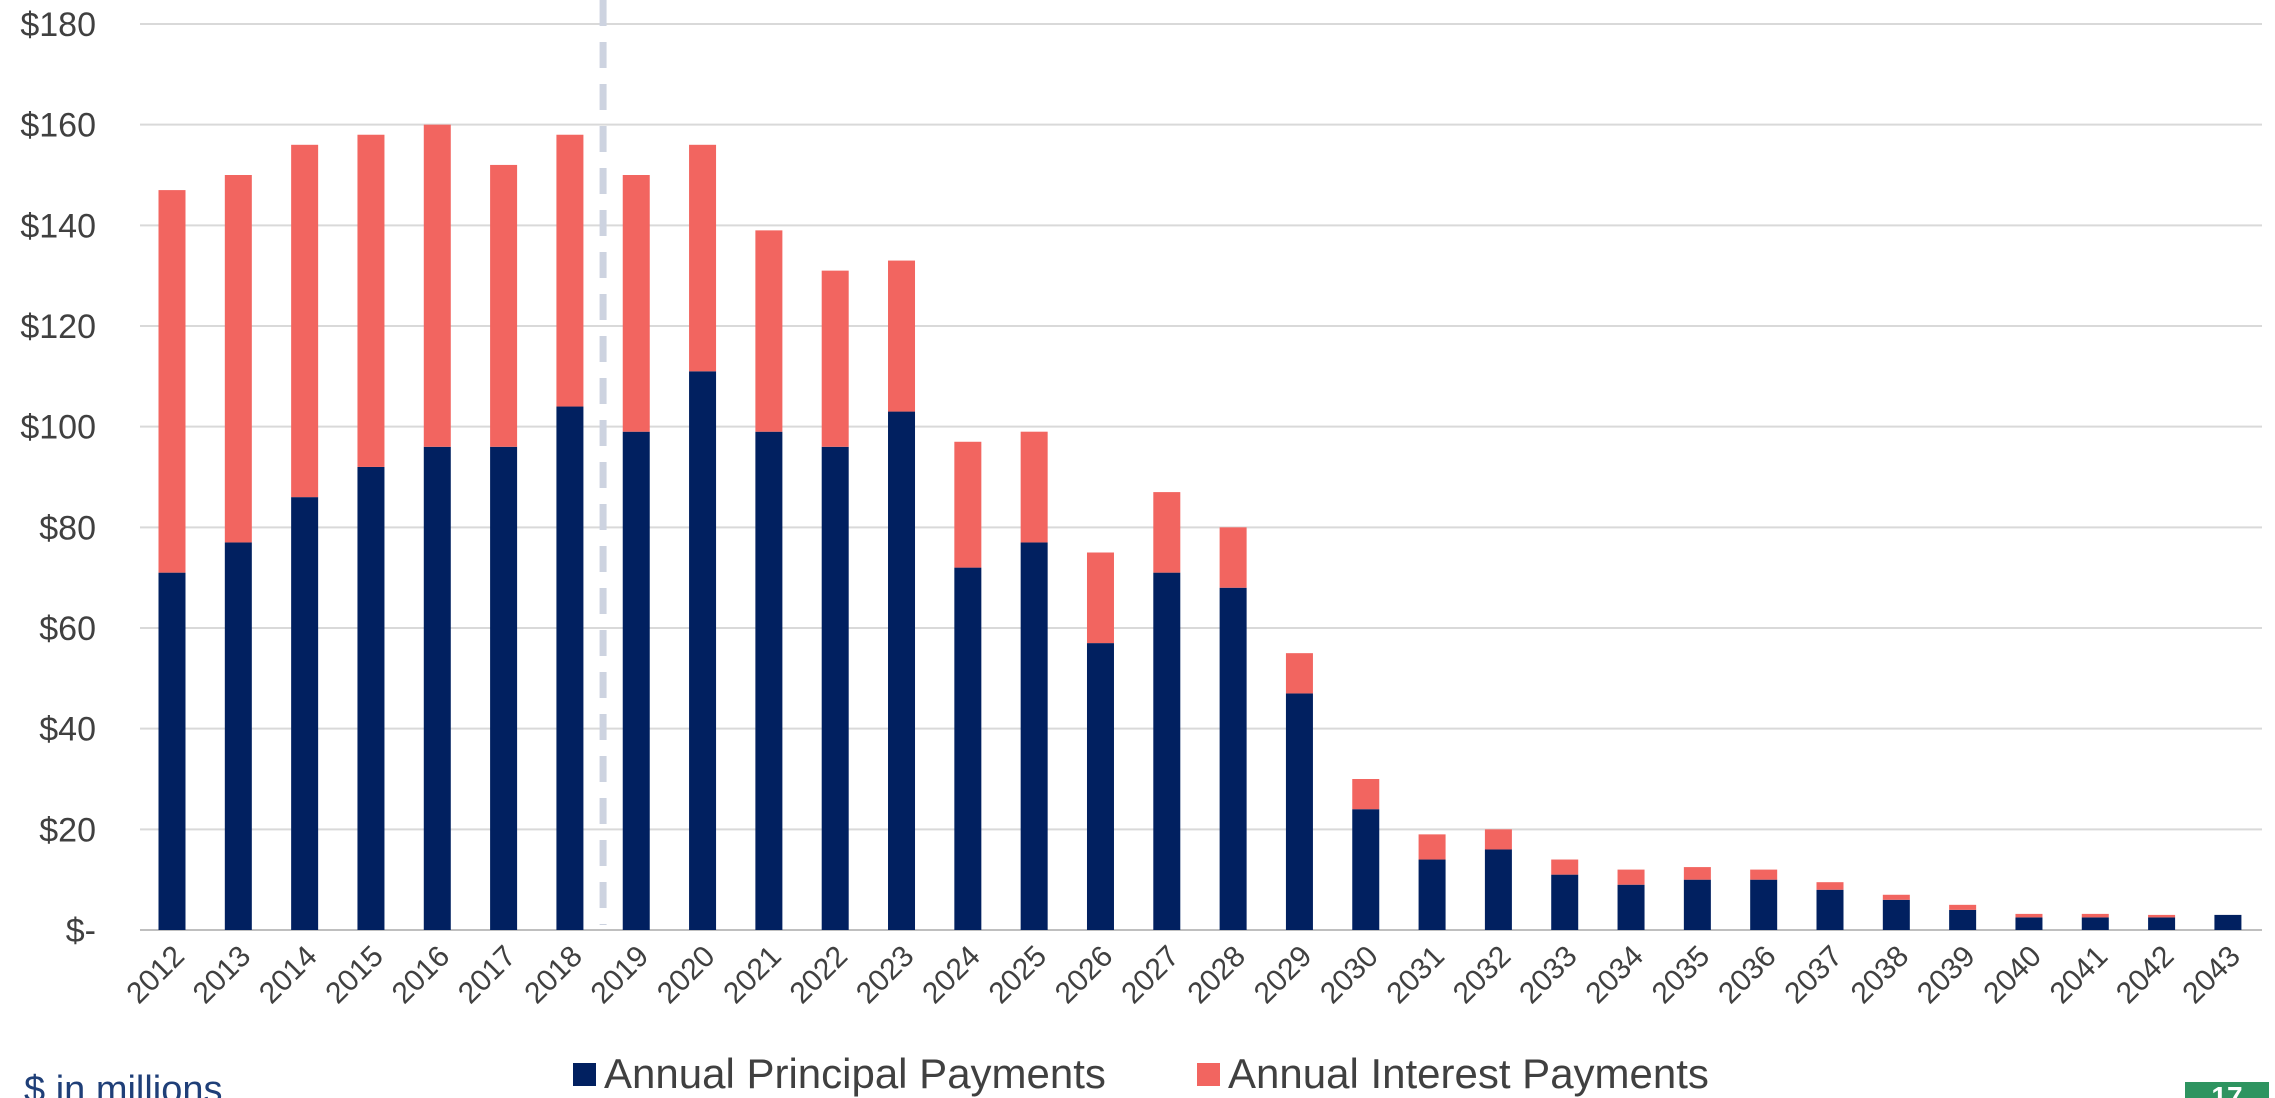 This screenshot has height=1098, width=2275. Describe the element at coordinates (1614, 975) in the screenshot. I see `x-tick-label: 2034` at that location.